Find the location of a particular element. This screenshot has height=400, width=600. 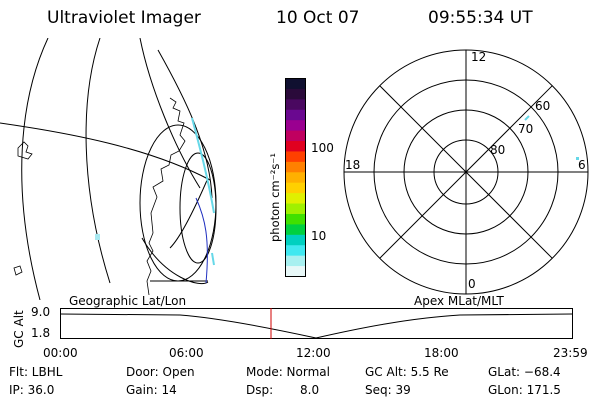

timeline-xtick-2359: 23:59 is located at coordinates (570, 353).